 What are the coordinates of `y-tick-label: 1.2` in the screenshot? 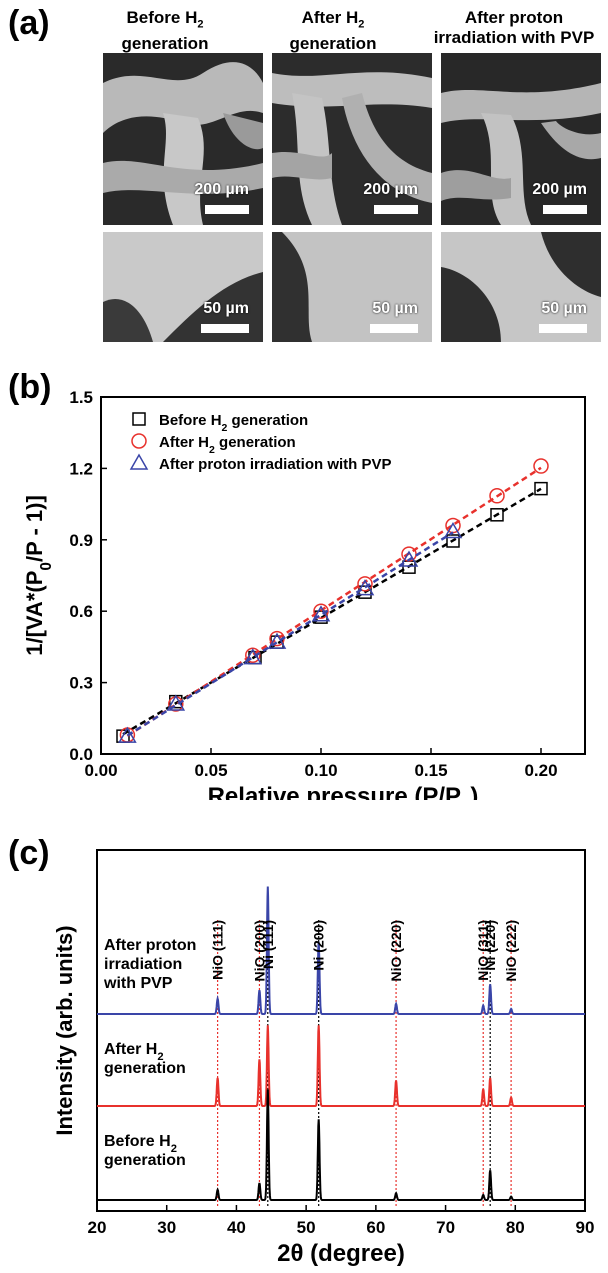 It's located at (81, 468).